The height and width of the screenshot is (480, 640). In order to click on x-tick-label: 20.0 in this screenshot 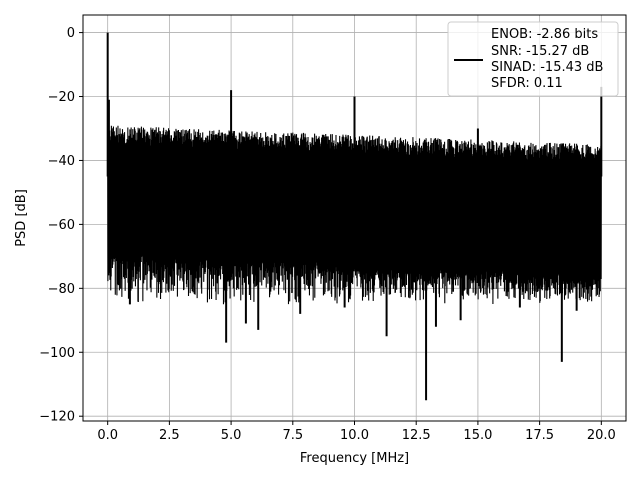, I will do `click(601, 435)`.